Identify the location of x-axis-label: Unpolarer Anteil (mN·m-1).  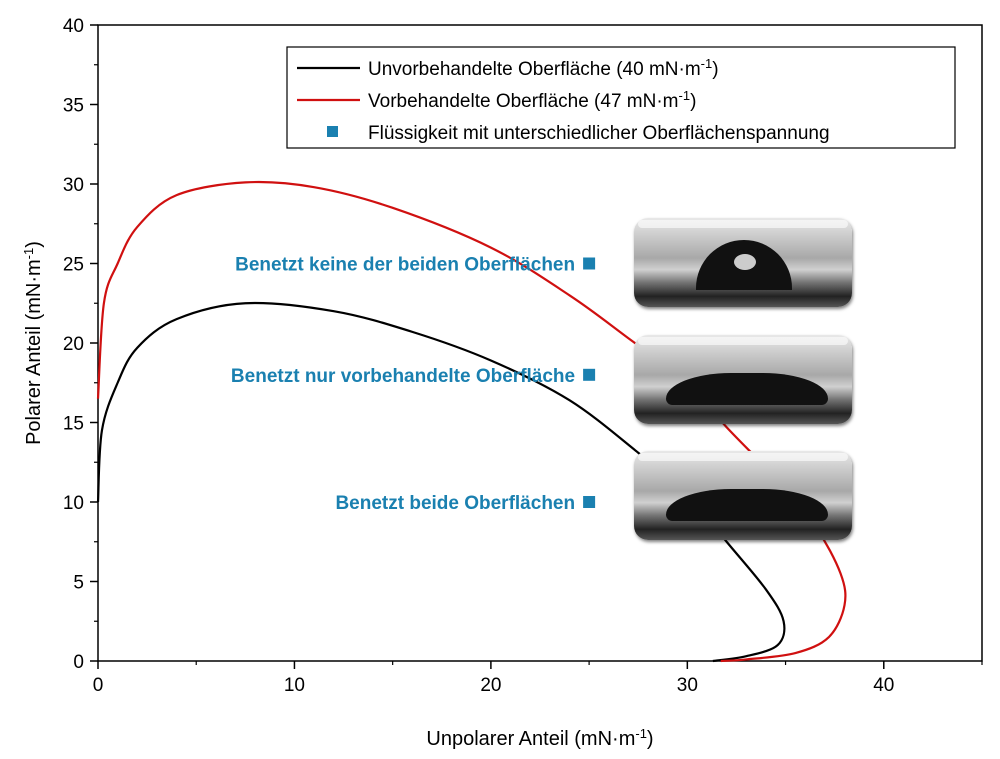
(539, 738).